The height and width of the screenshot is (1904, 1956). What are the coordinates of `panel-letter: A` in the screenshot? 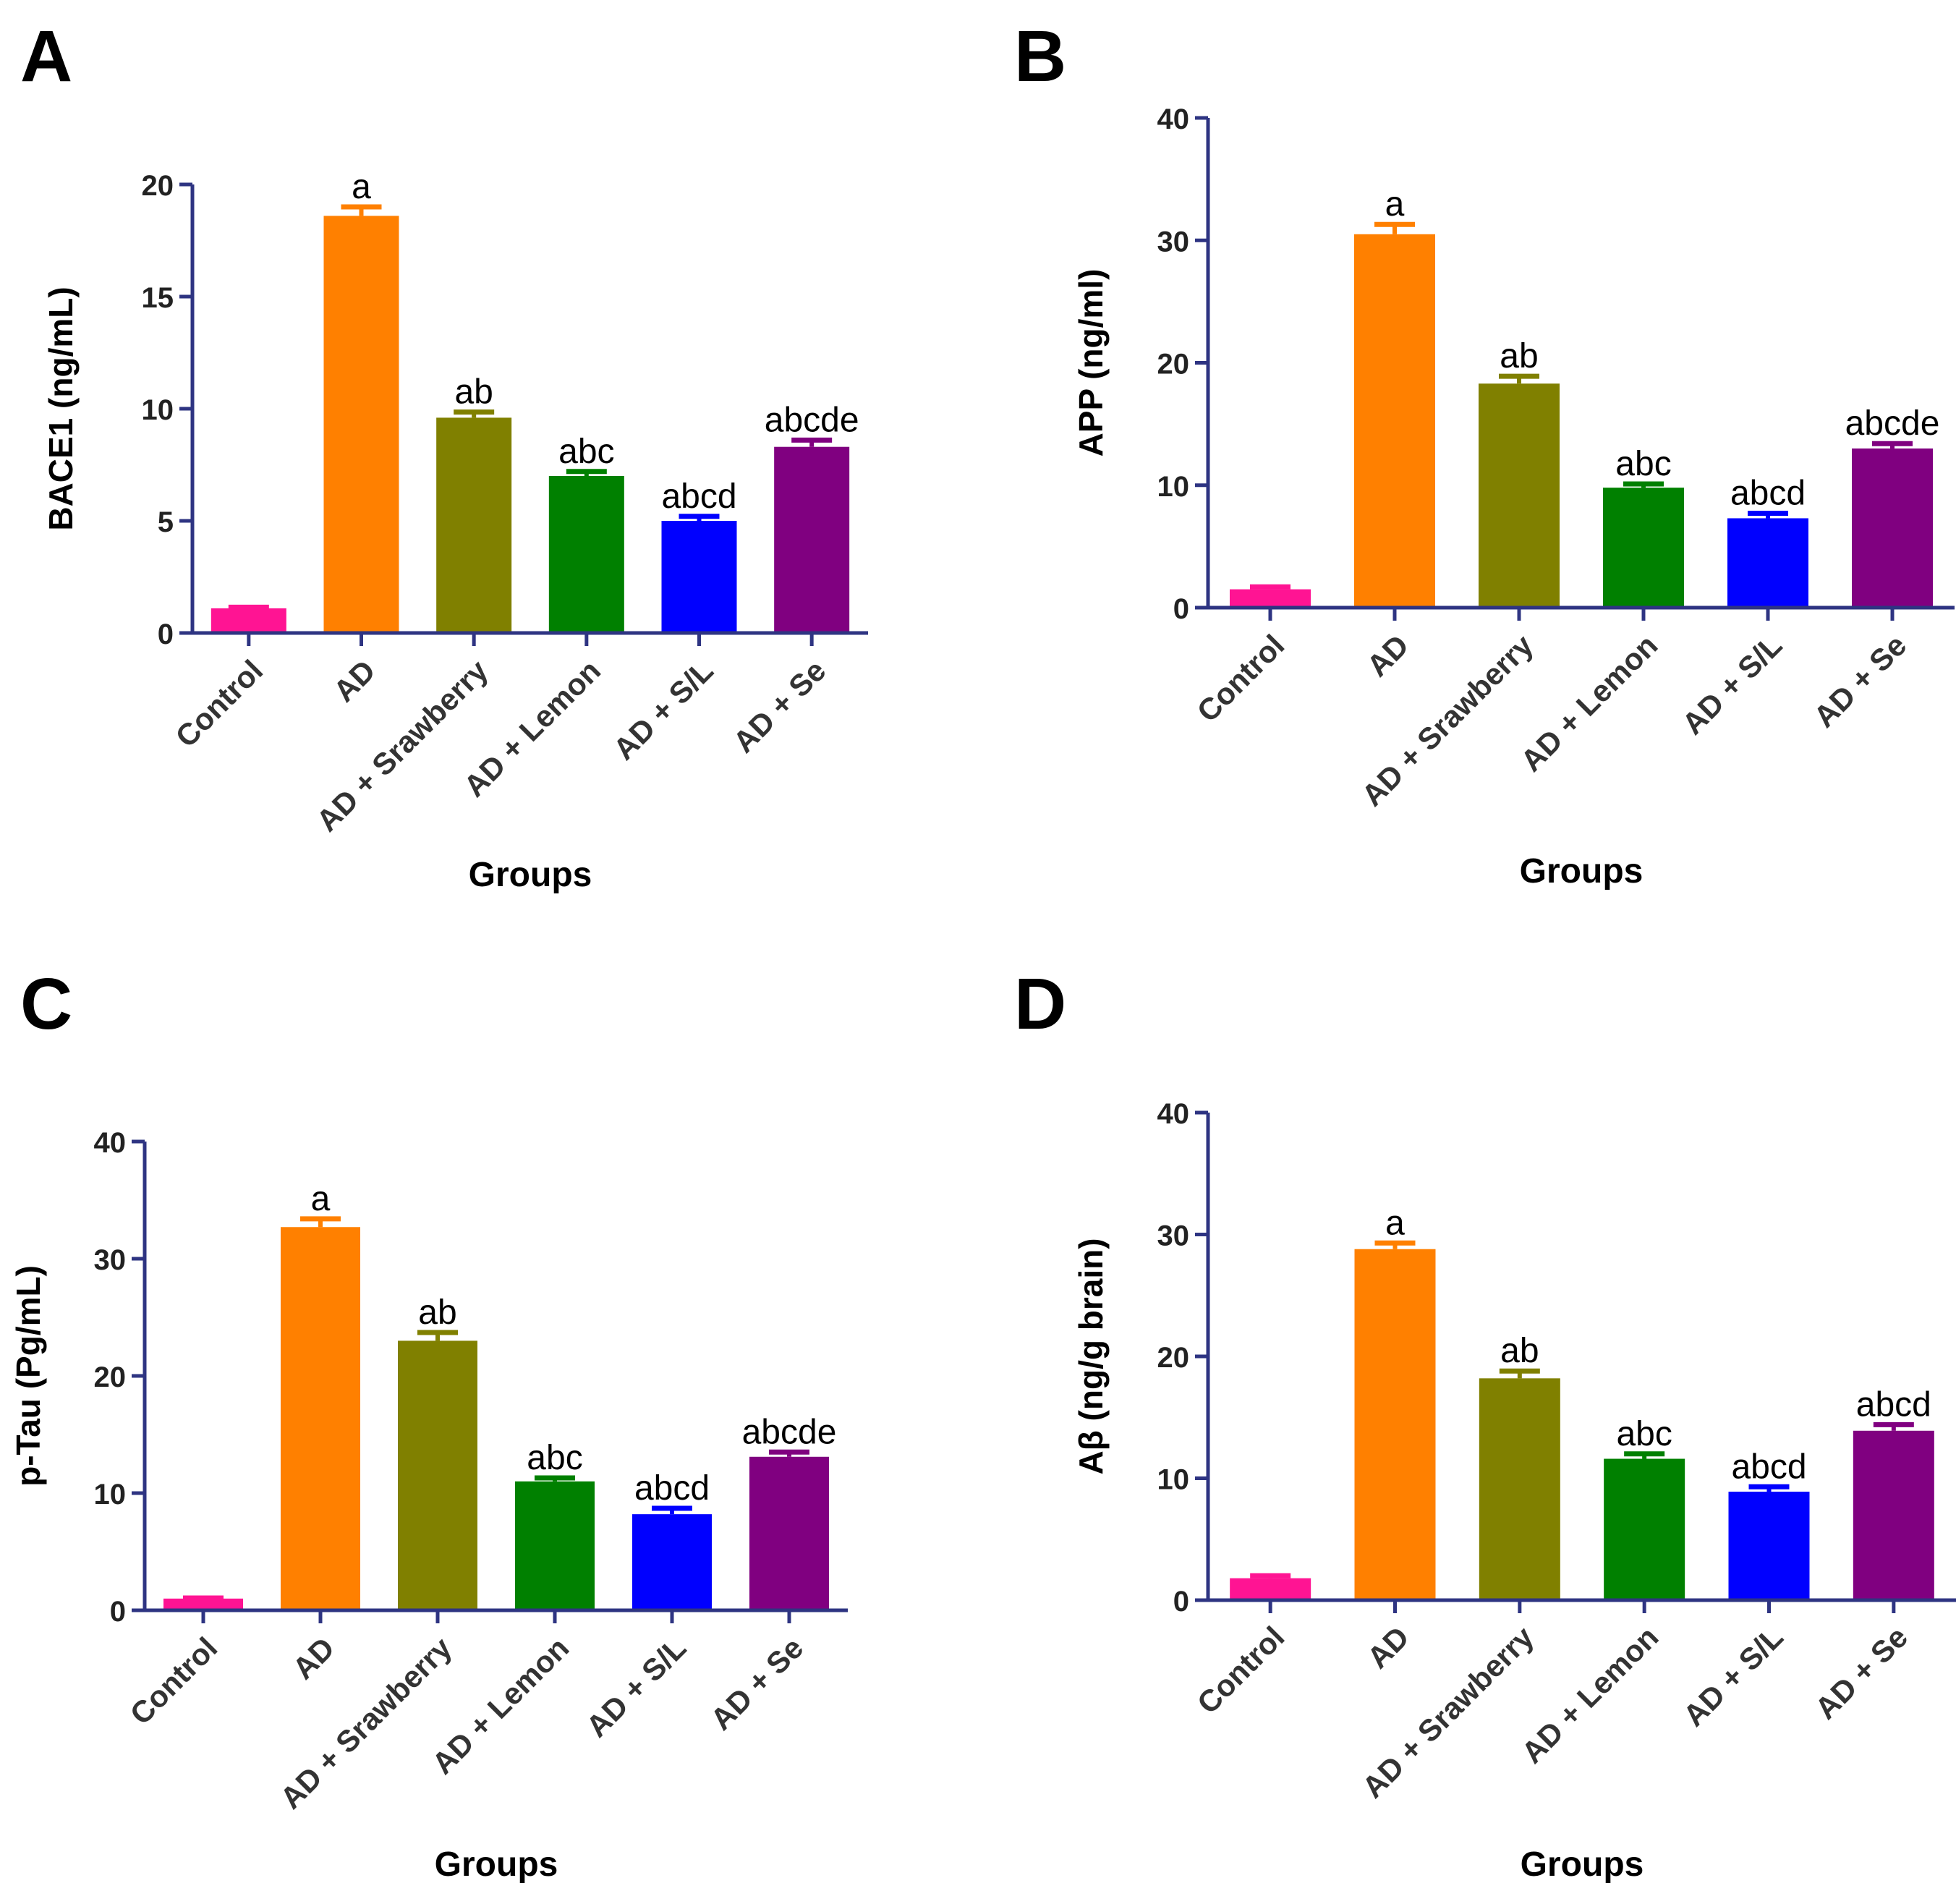 It's located at (46, 56).